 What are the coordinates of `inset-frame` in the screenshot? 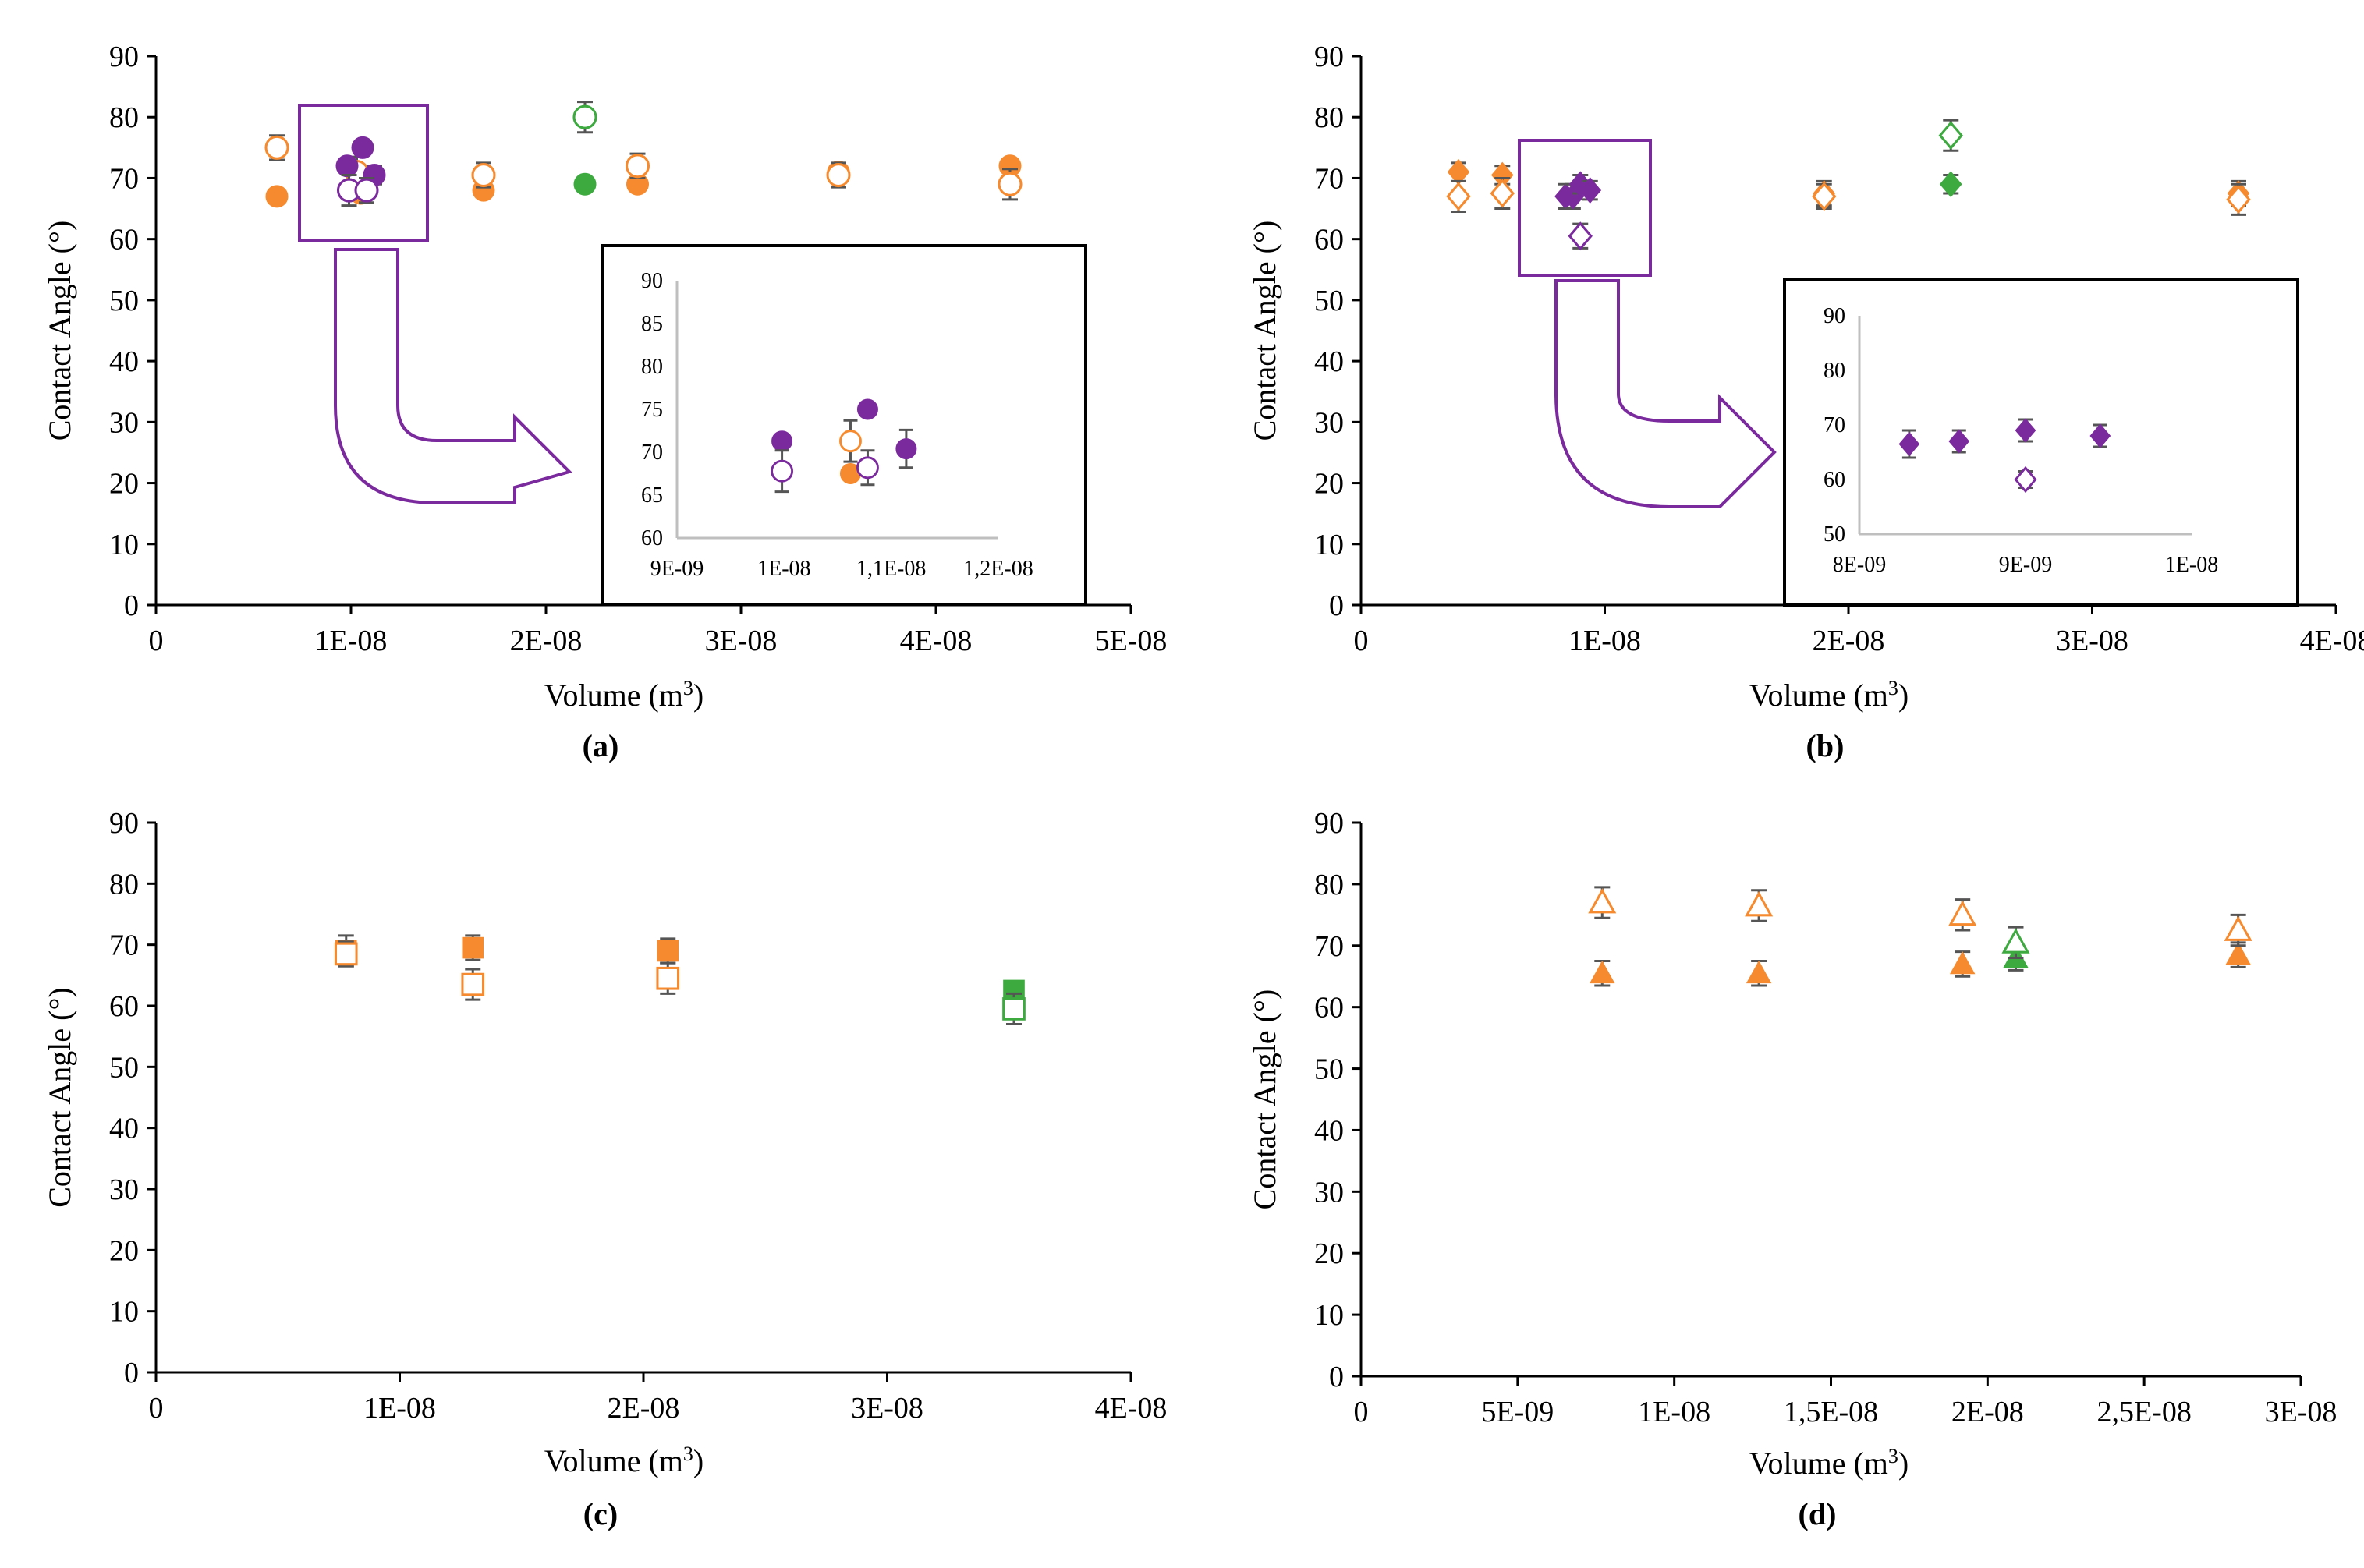 It's located at (844, 425).